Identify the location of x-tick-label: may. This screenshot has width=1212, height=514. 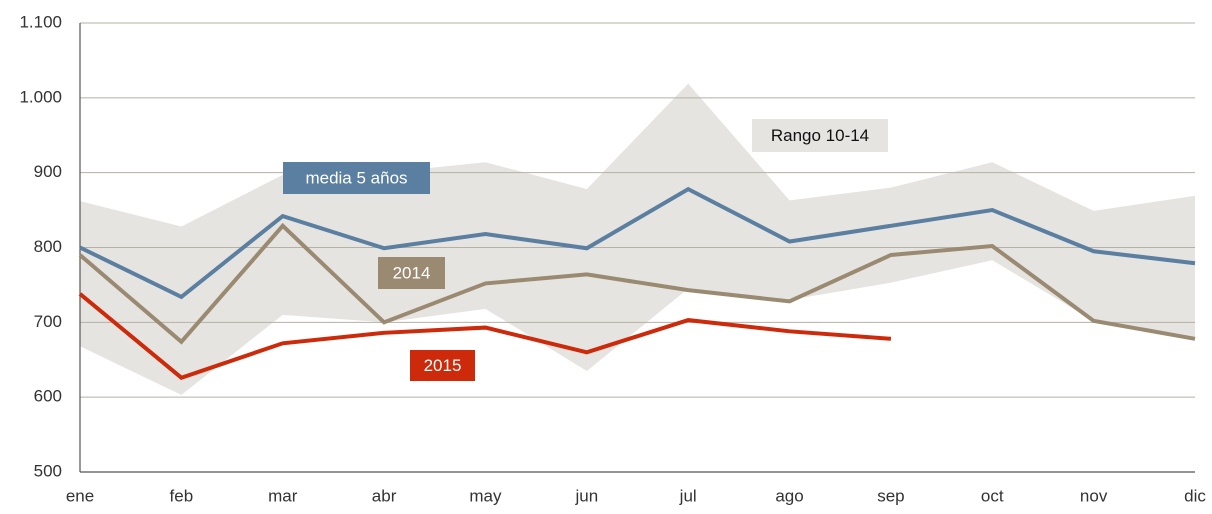
(485, 495).